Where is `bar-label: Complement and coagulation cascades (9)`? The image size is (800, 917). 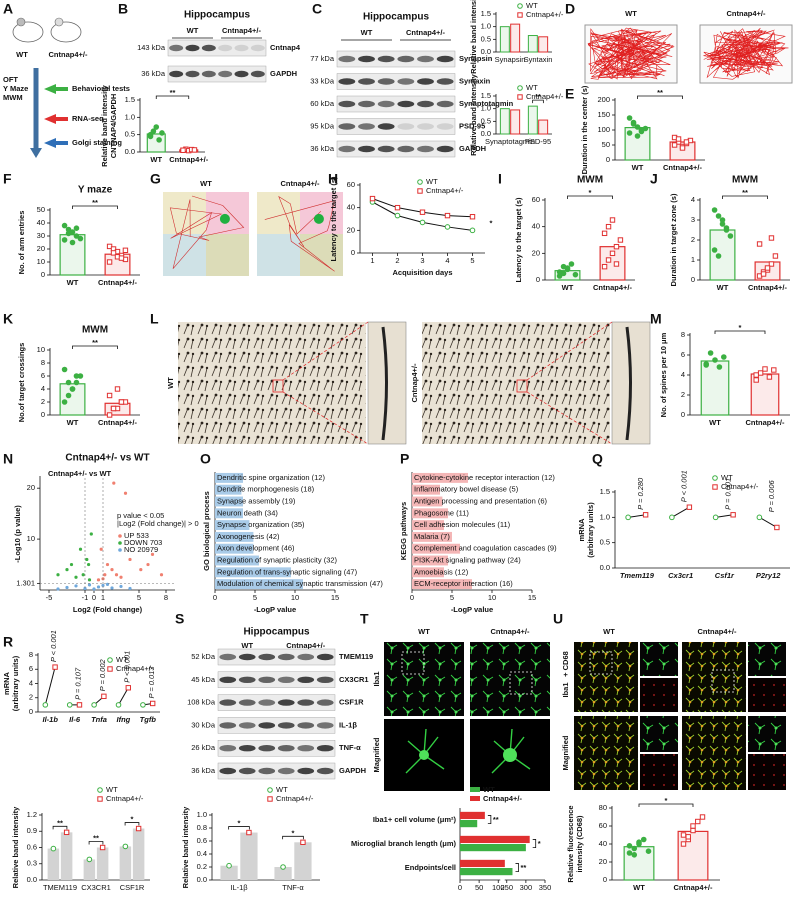 bar-label: Complement and coagulation cascades (9) is located at coordinates (485, 548).